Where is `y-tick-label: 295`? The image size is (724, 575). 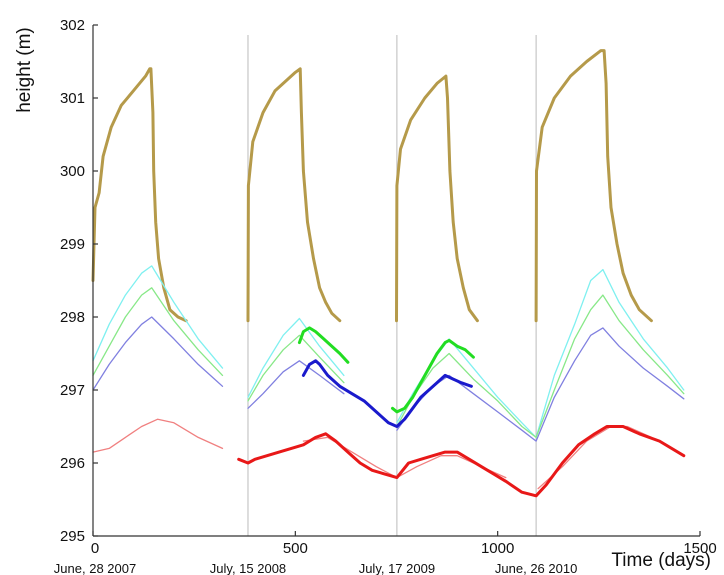
y-tick-label: 295 is located at coordinates (72, 536).